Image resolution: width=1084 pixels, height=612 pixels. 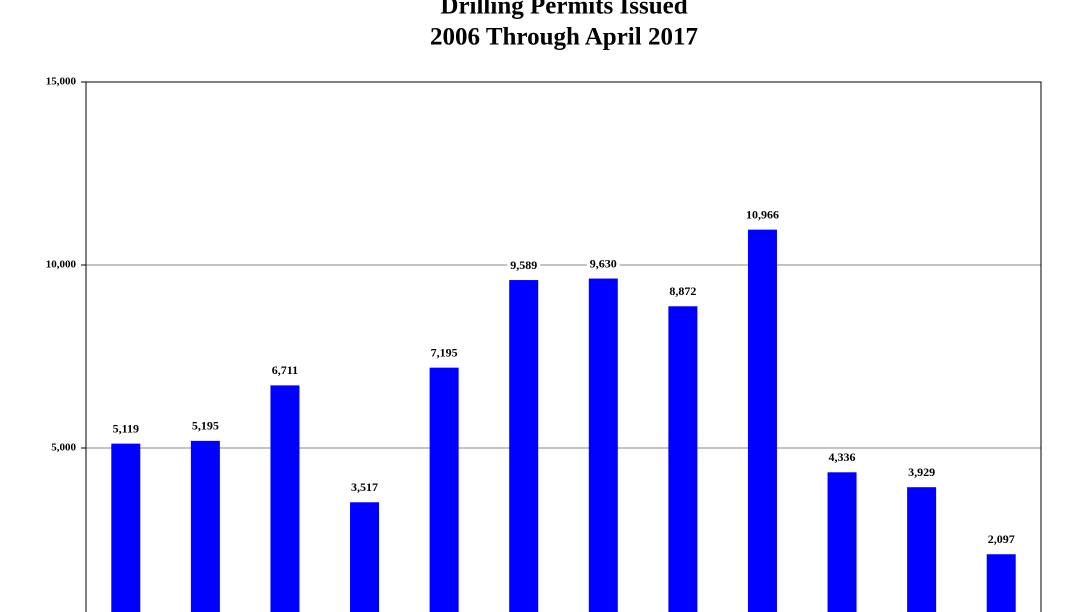 I want to click on value-label: 3,517, so click(x=364, y=487).